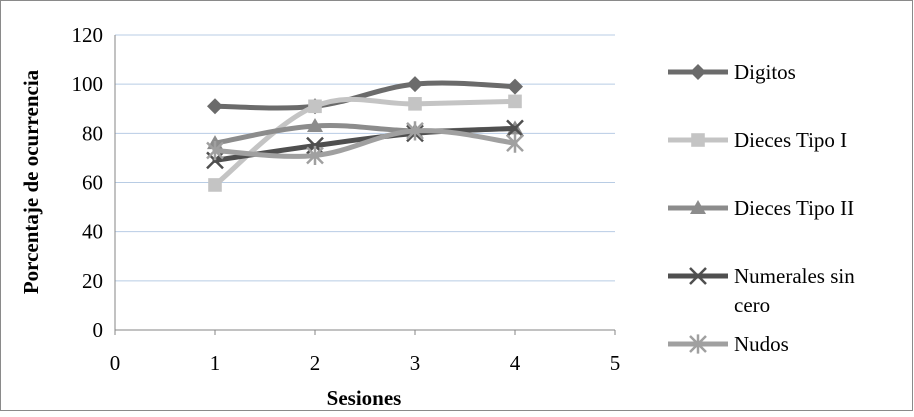 The width and height of the screenshot is (914, 417). I want to click on legend-item-nudos: Nudos, so click(728, 344).